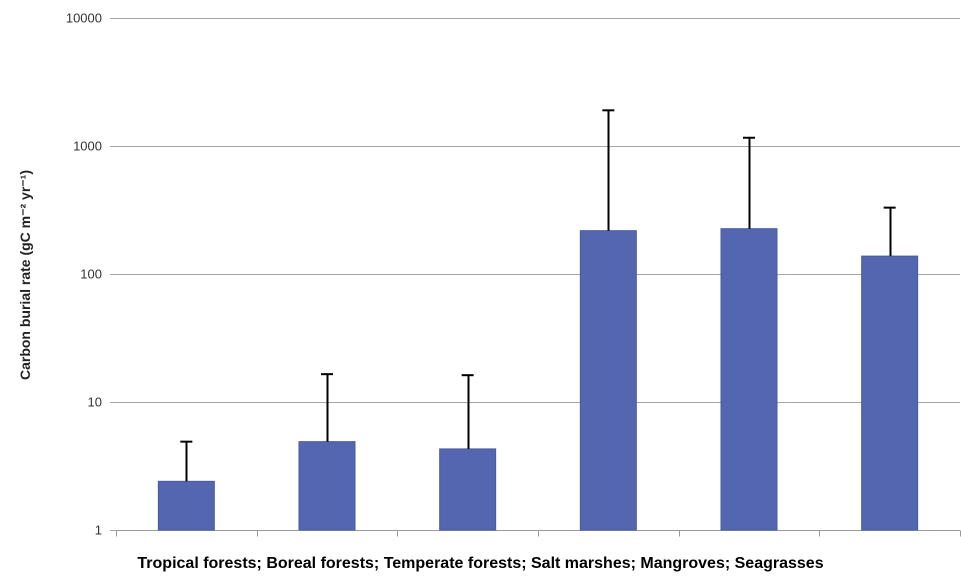  What do you see at coordinates (95, 402) in the screenshot?
I see `y-tick-label: 10` at bounding box center [95, 402].